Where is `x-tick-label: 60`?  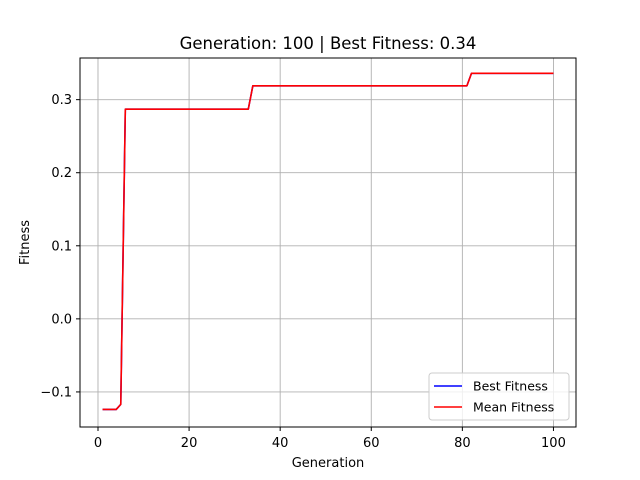 x-tick-label: 60 is located at coordinates (371, 443).